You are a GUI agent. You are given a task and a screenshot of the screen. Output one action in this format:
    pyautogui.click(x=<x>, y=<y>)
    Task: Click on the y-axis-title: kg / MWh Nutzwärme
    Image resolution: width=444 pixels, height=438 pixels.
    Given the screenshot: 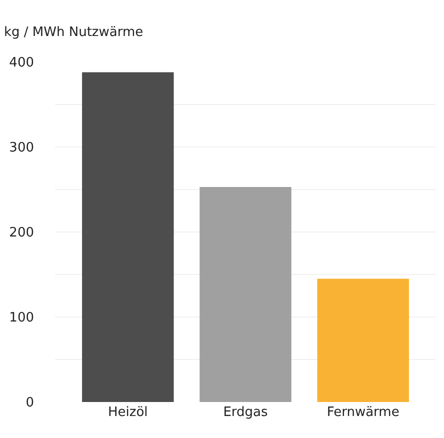 What is the action you would take?
    pyautogui.click(x=74, y=32)
    